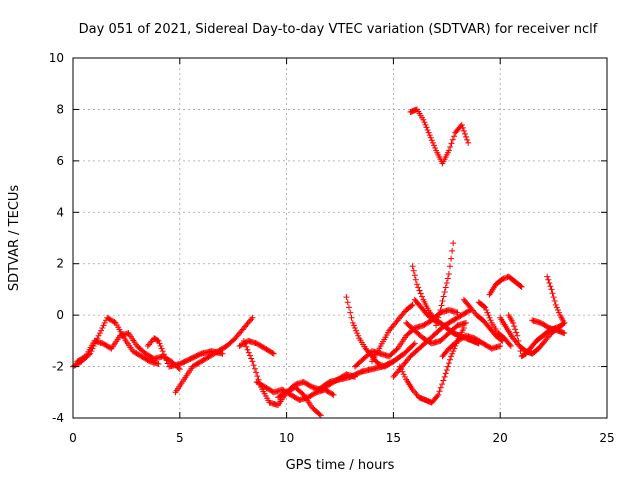  What do you see at coordinates (58, 418) in the screenshot?
I see `y-tick-label: -4` at bounding box center [58, 418].